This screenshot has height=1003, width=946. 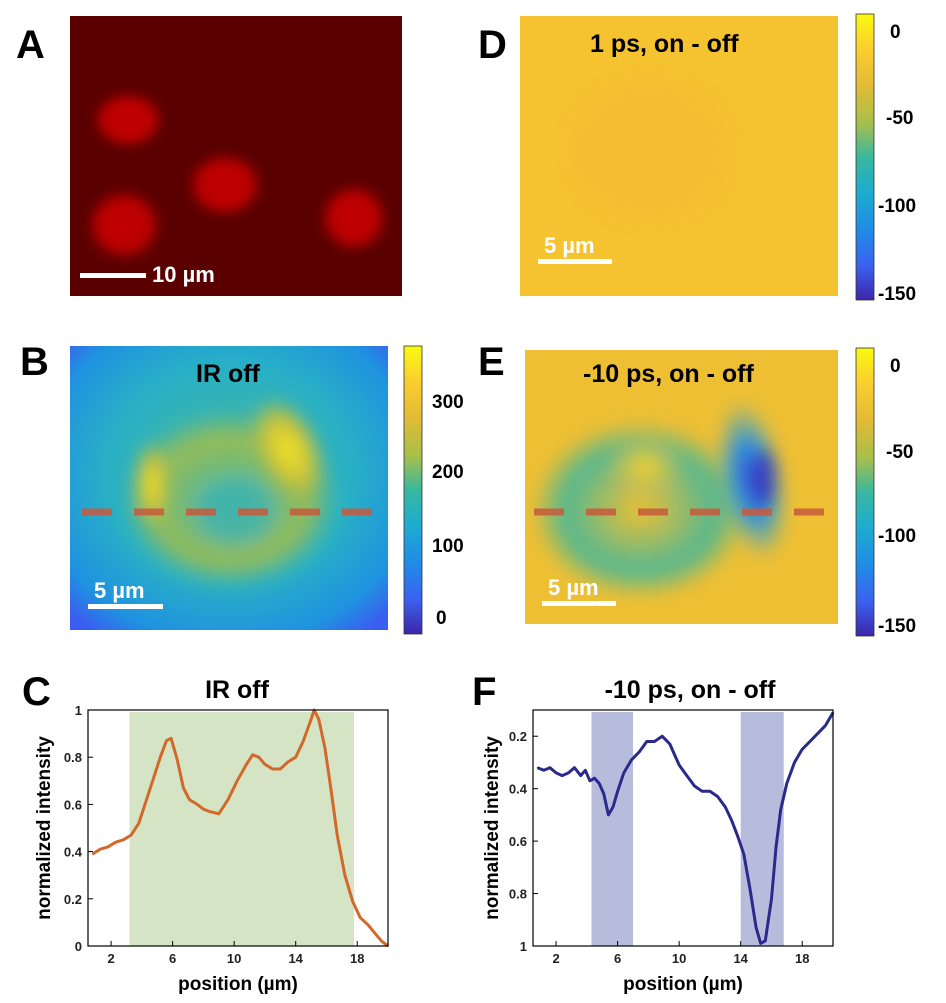 What do you see at coordinates (650, 150) in the screenshot?
I see `heatmap-d-shade` at bounding box center [650, 150].